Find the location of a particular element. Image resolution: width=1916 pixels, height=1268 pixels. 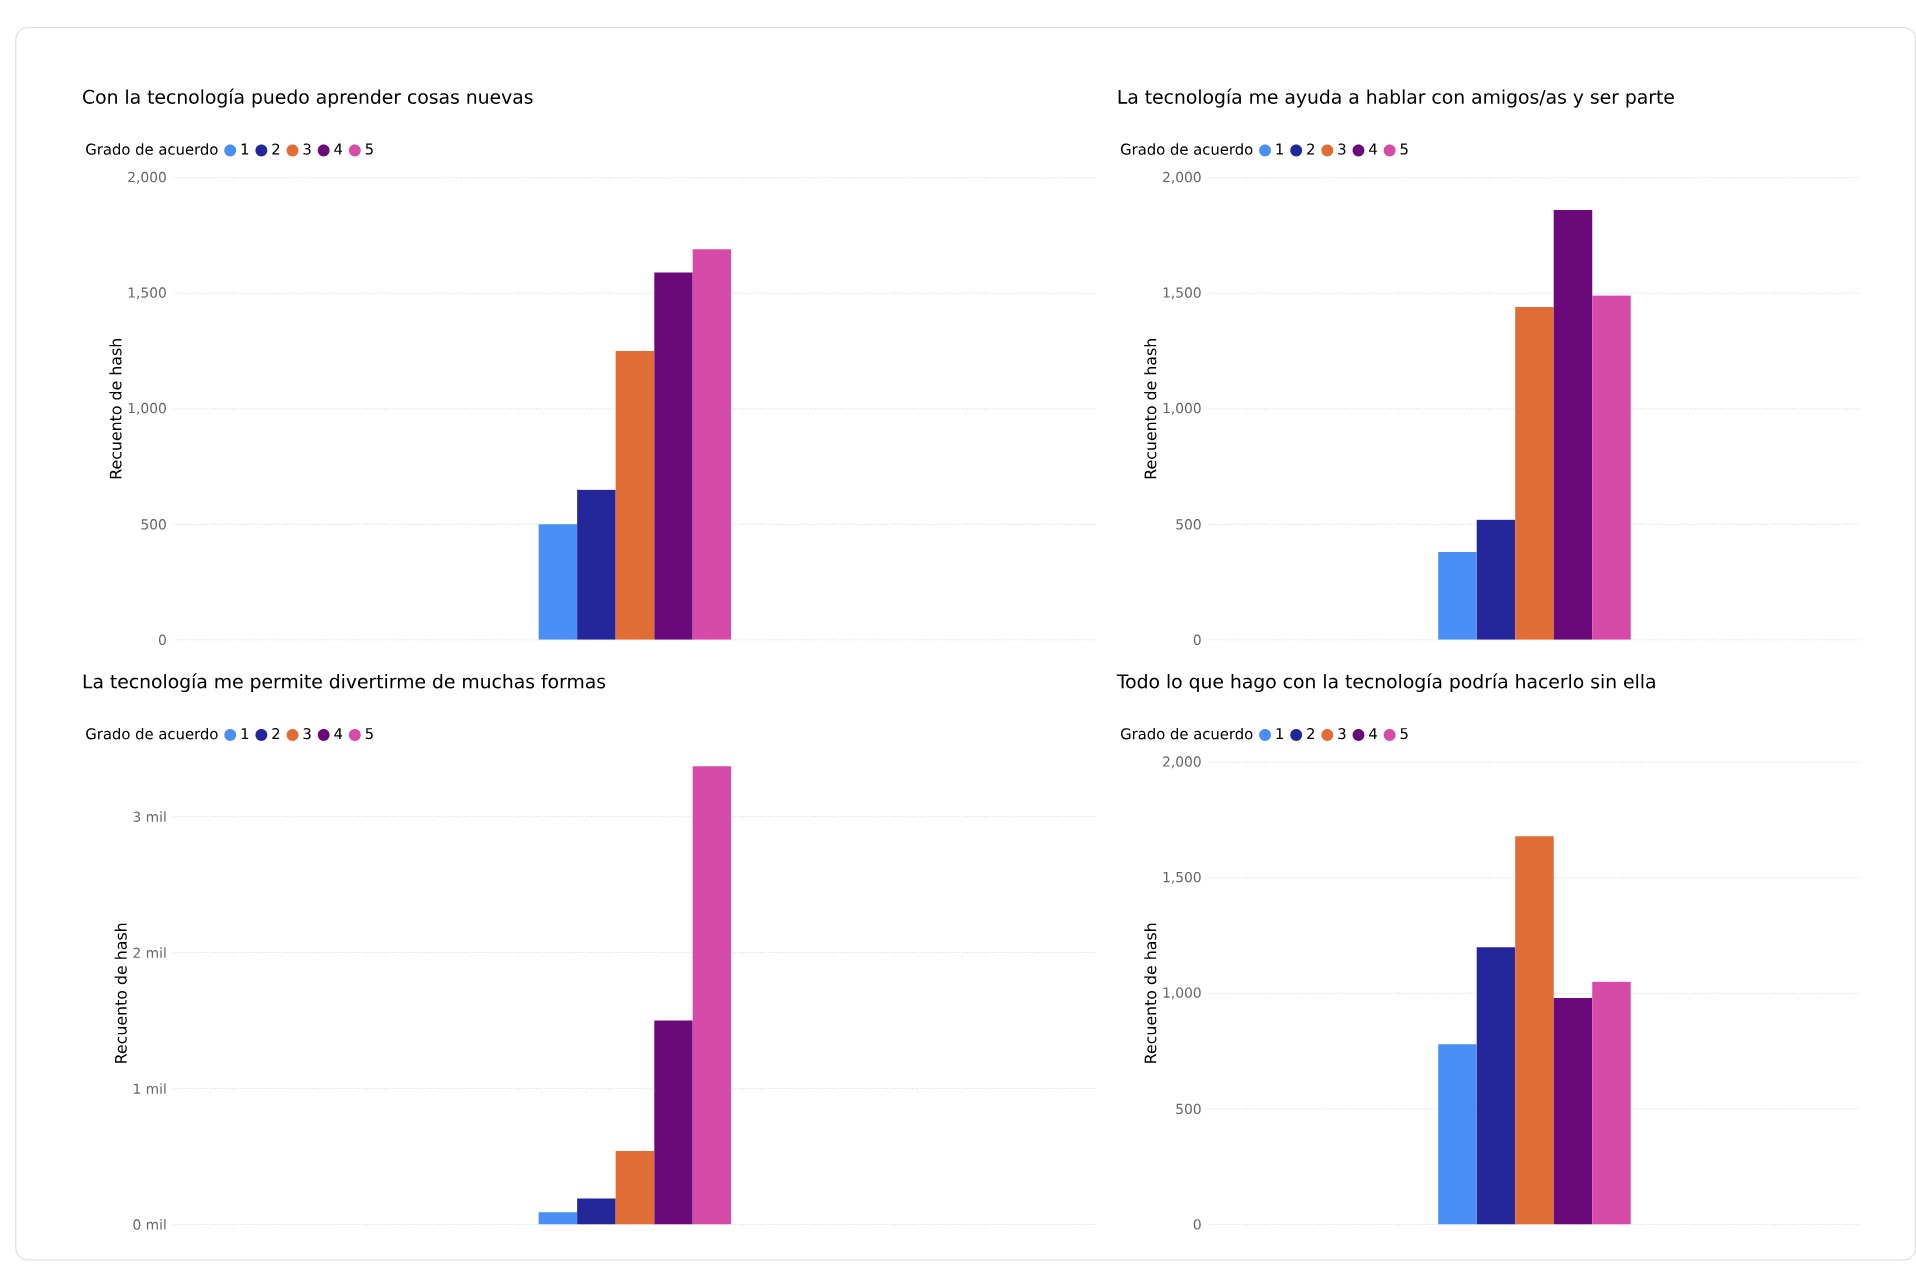

chart-title: Con la tecnología puedo aprender cosas nuevas is located at coordinates (308, 98).